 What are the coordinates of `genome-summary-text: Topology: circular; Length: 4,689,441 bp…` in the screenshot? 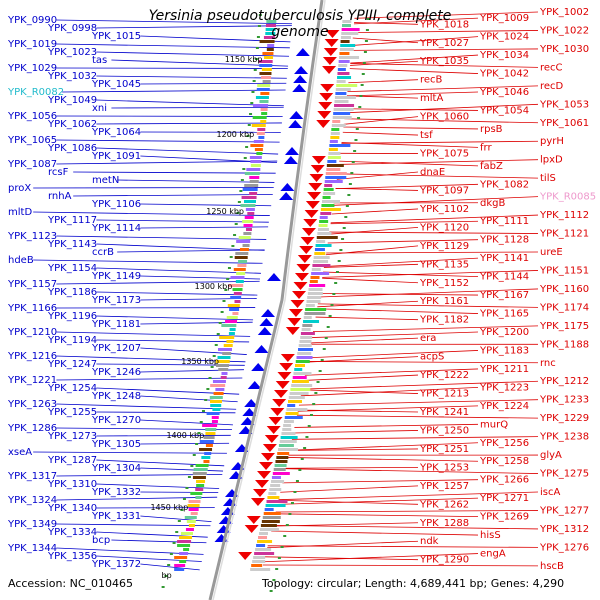 It's located at (413, 583).